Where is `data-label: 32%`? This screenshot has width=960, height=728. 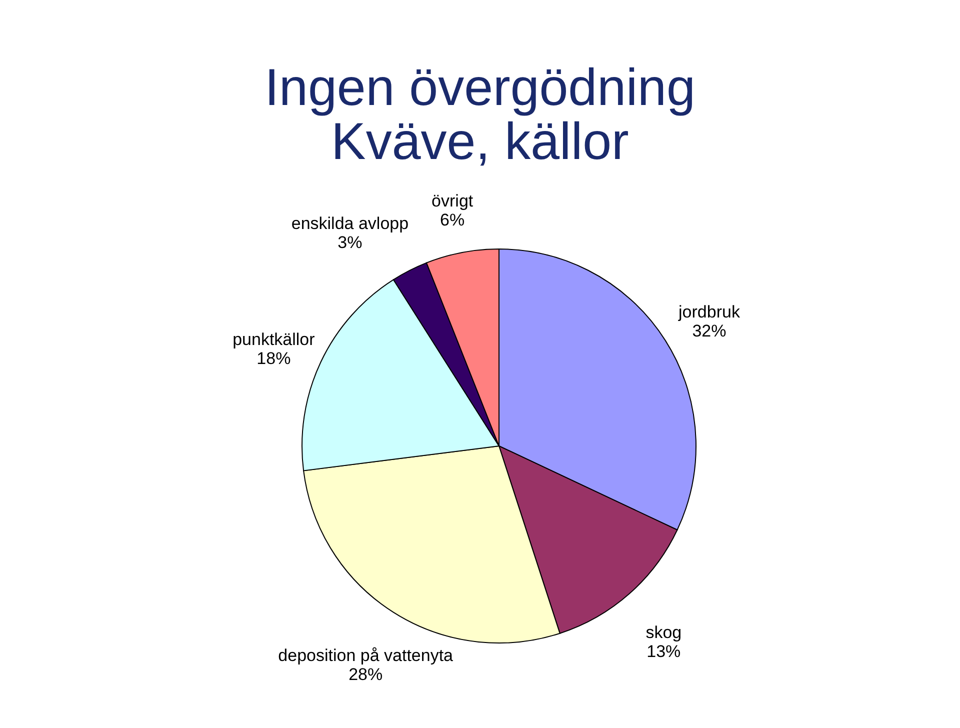
data-label: 32% is located at coordinates (709, 331).